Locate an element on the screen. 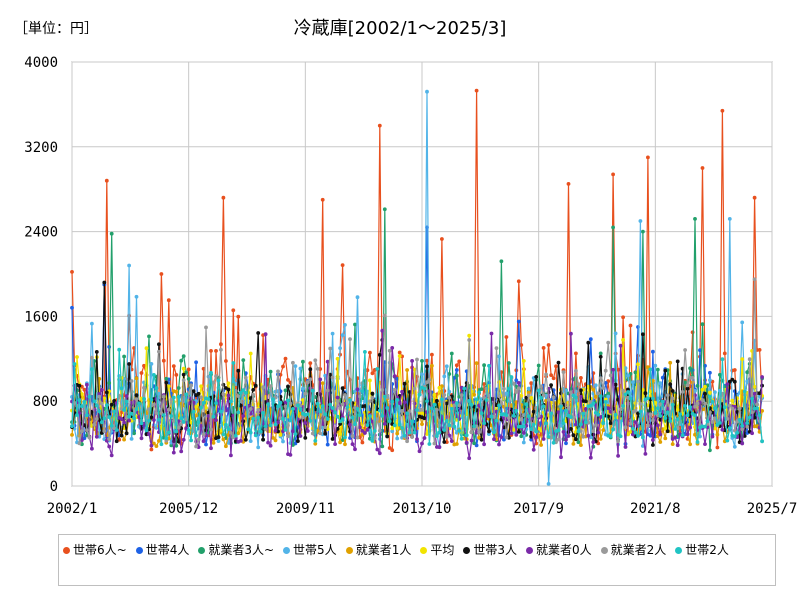 The height and width of the screenshot is (600, 800). legend-item: 就業者3人~ is located at coordinates (236, 550).